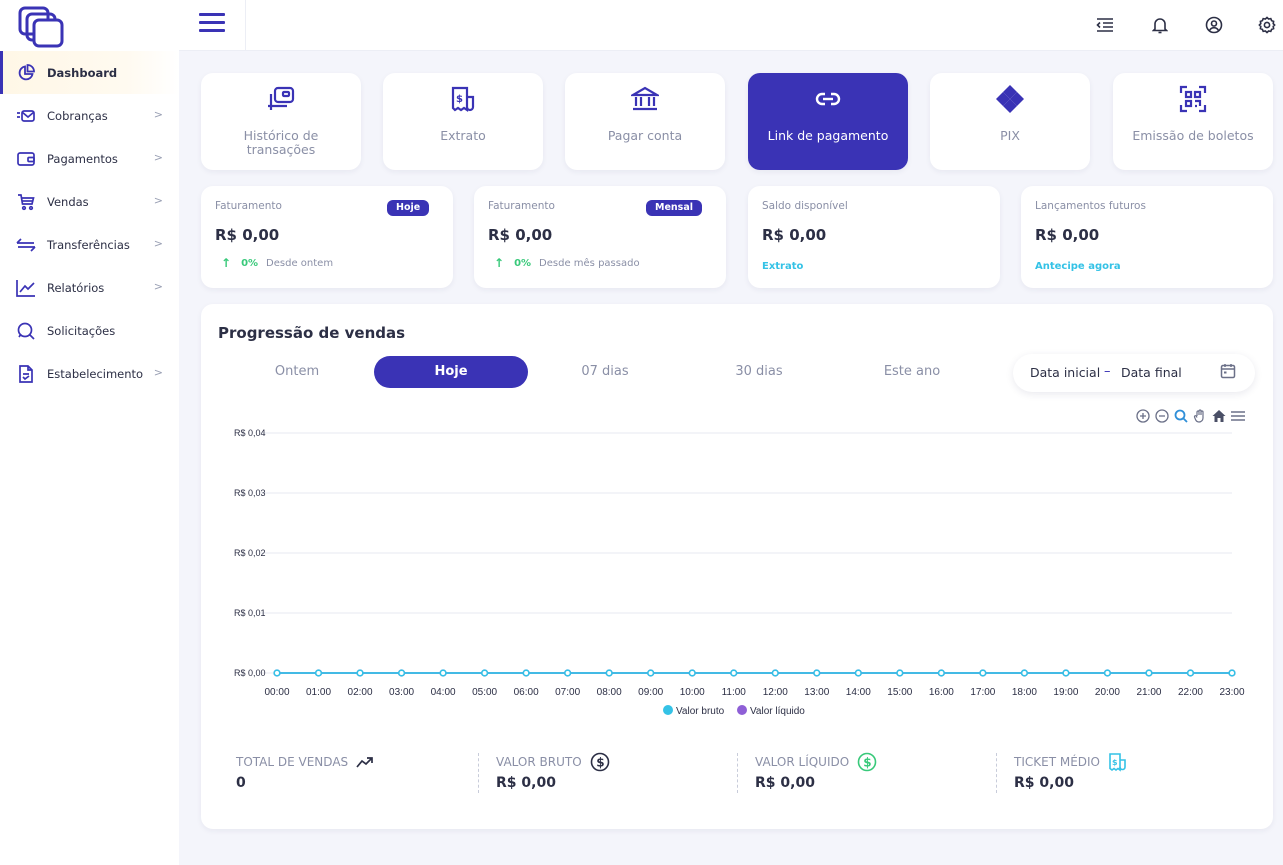  Describe the element at coordinates (1160, 25) in the screenshot. I see `bell-icon` at that location.